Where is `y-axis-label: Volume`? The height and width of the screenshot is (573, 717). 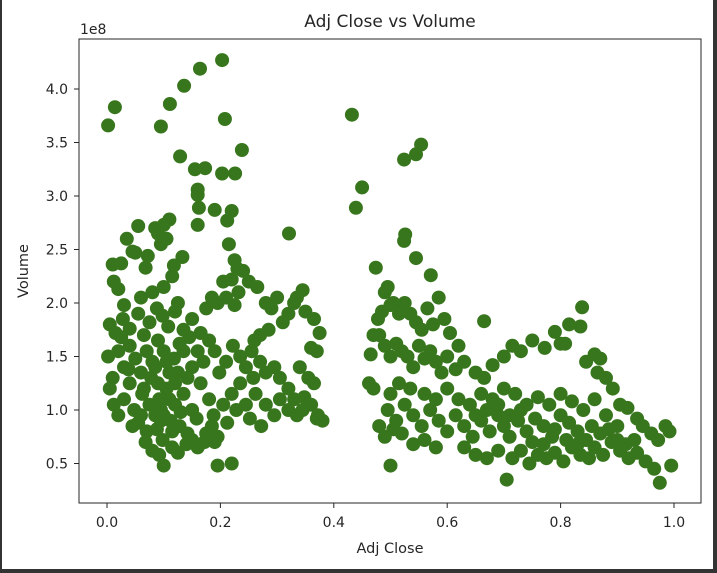 y-axis-label: Volume is located at coordinates (24, 271).